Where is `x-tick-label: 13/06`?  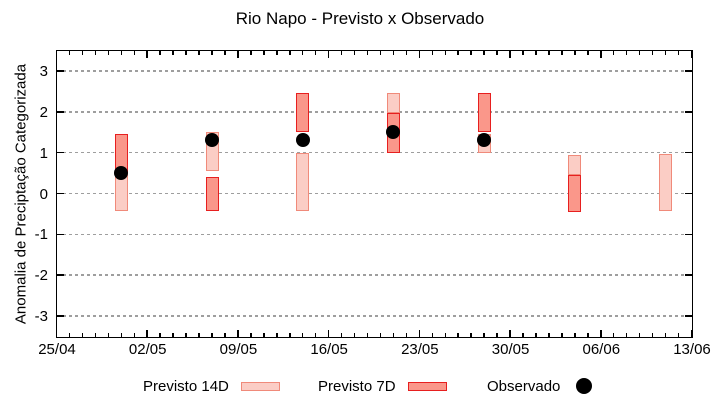
x-tick-label: 13/06 is located at coordinates (692, 349).